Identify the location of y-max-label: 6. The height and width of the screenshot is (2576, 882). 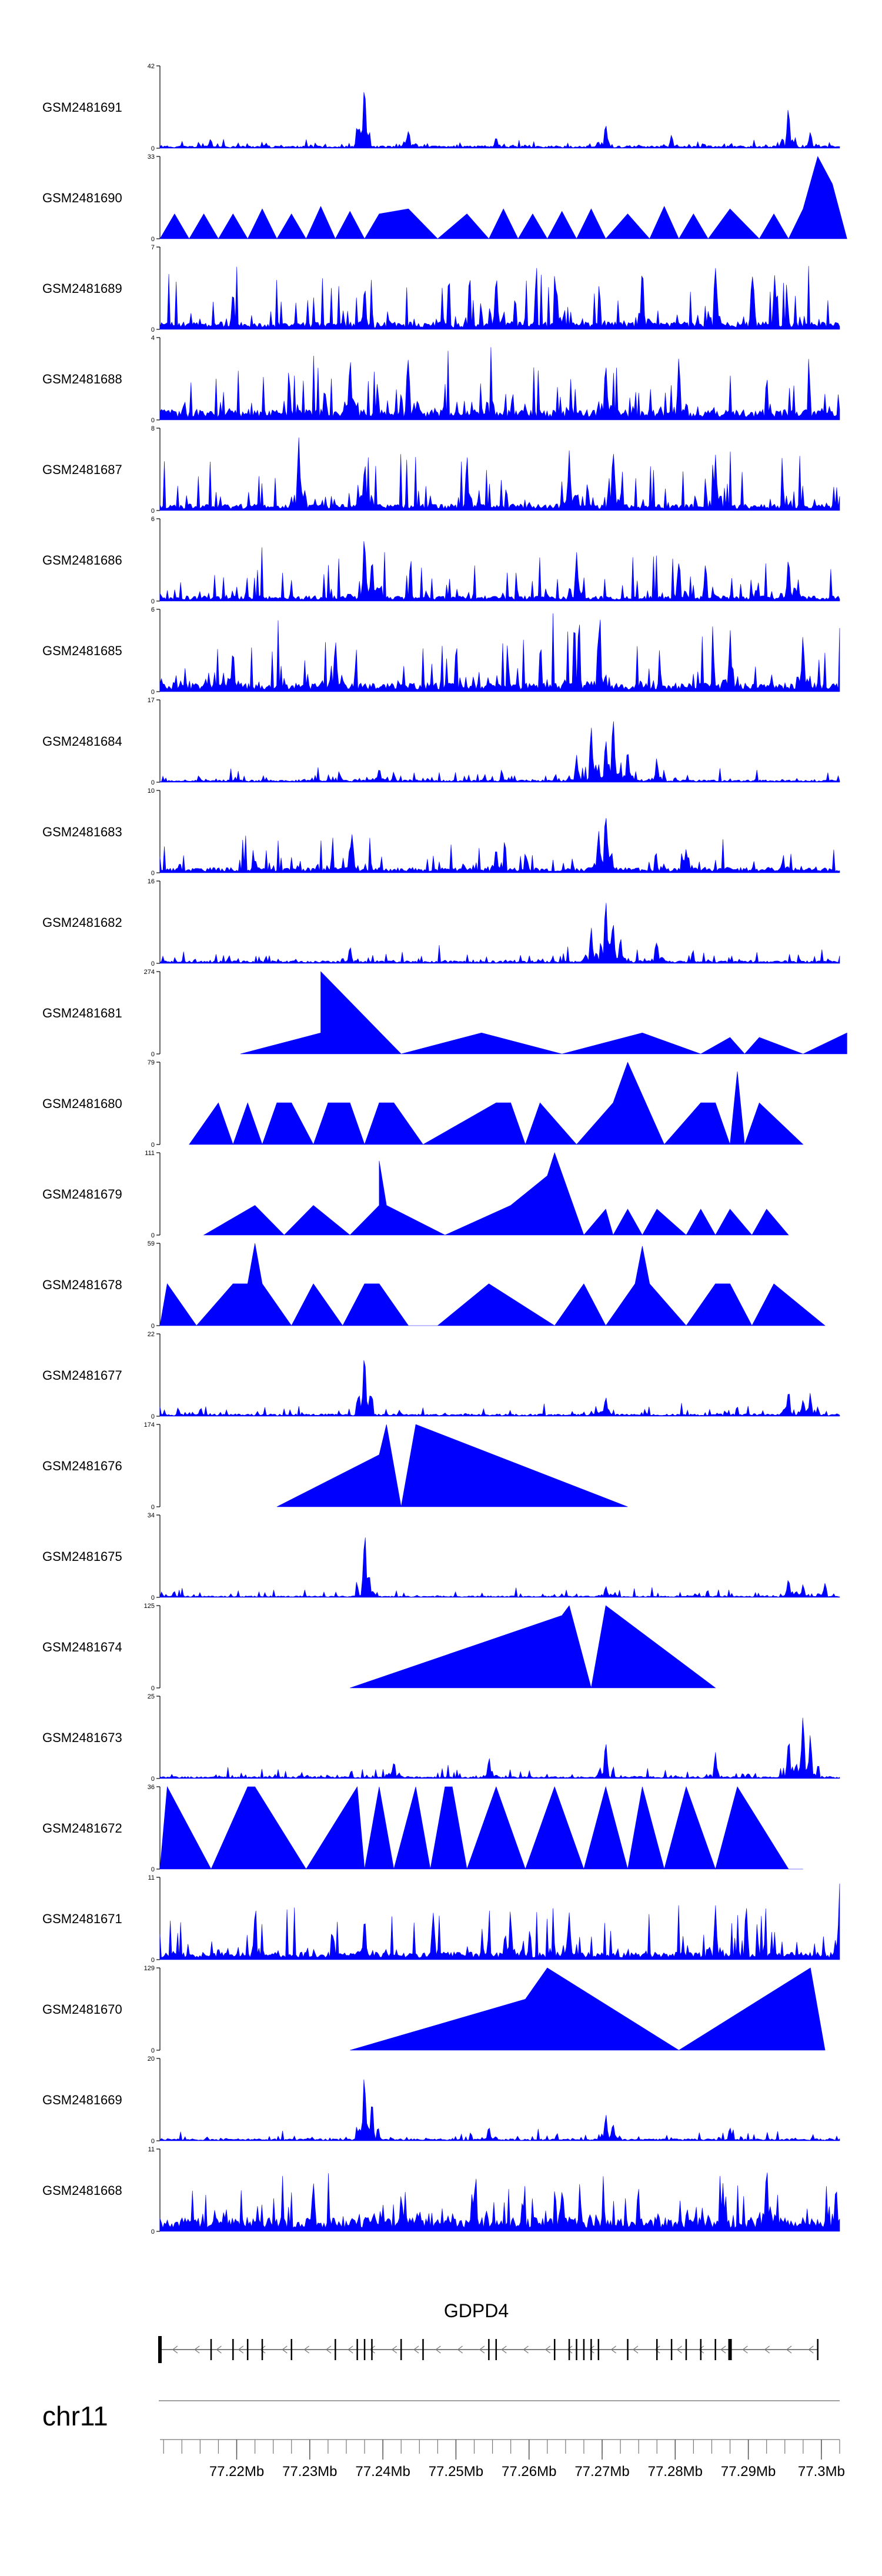
(153, 609).